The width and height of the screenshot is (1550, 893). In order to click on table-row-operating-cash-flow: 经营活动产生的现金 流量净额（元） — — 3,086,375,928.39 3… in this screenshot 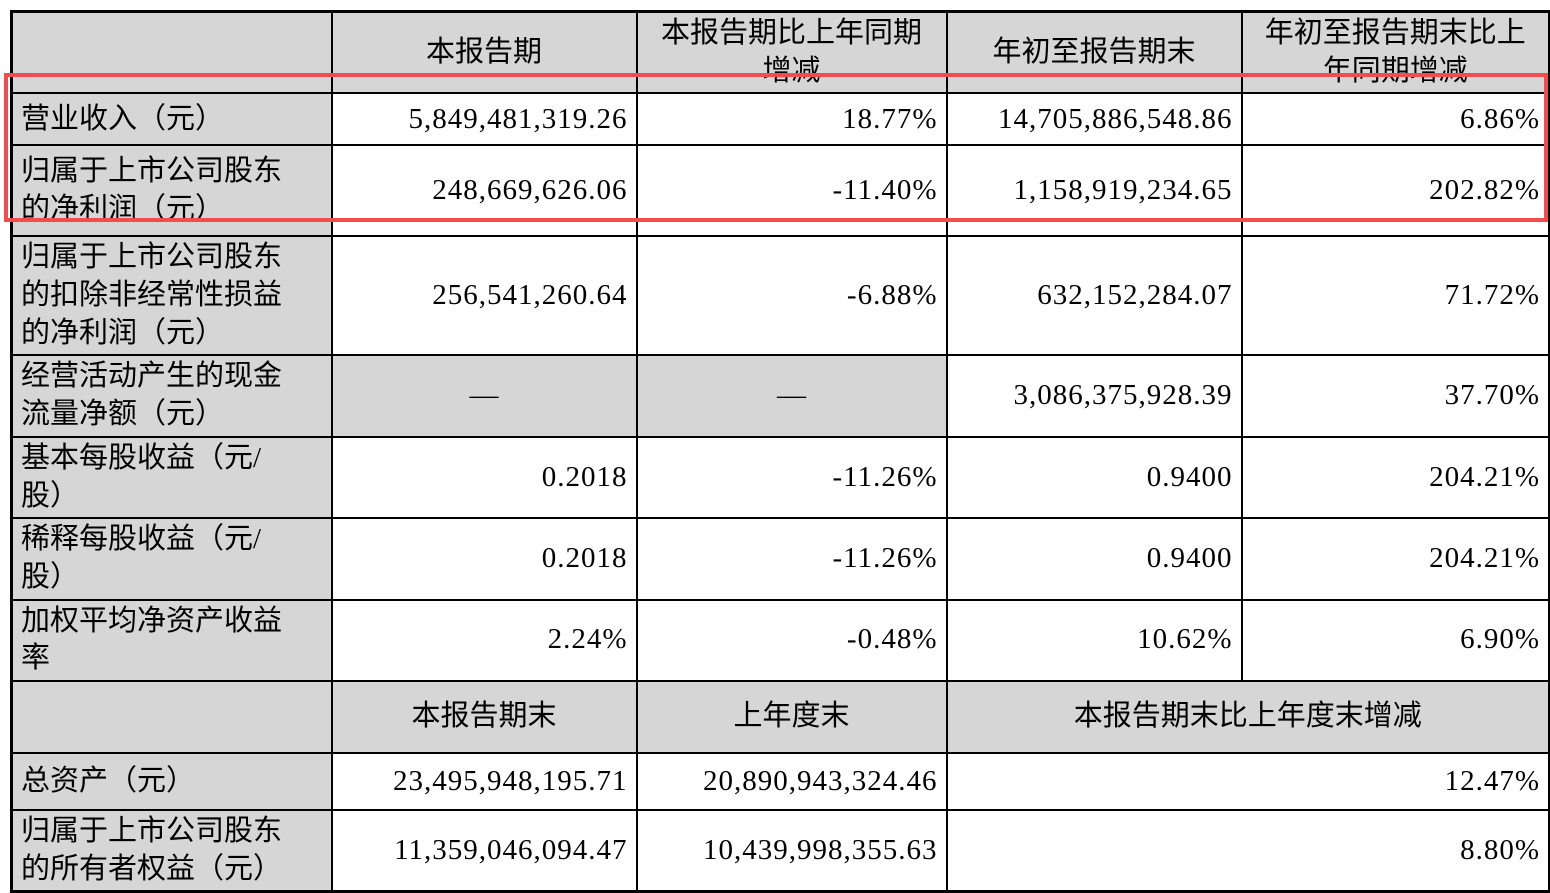, I will do `click(780, 396)`.